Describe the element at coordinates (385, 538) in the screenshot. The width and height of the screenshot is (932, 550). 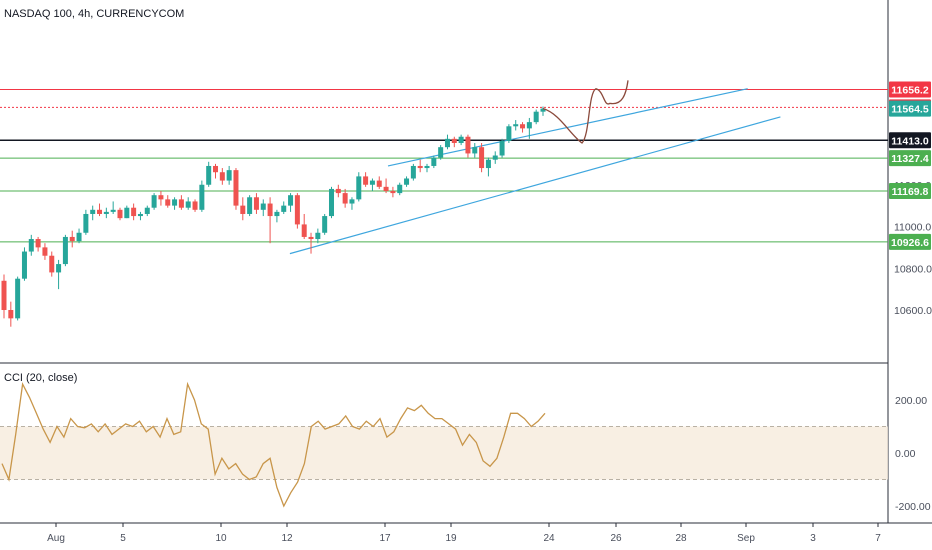
I see `time-tick-4: 17` at that location.